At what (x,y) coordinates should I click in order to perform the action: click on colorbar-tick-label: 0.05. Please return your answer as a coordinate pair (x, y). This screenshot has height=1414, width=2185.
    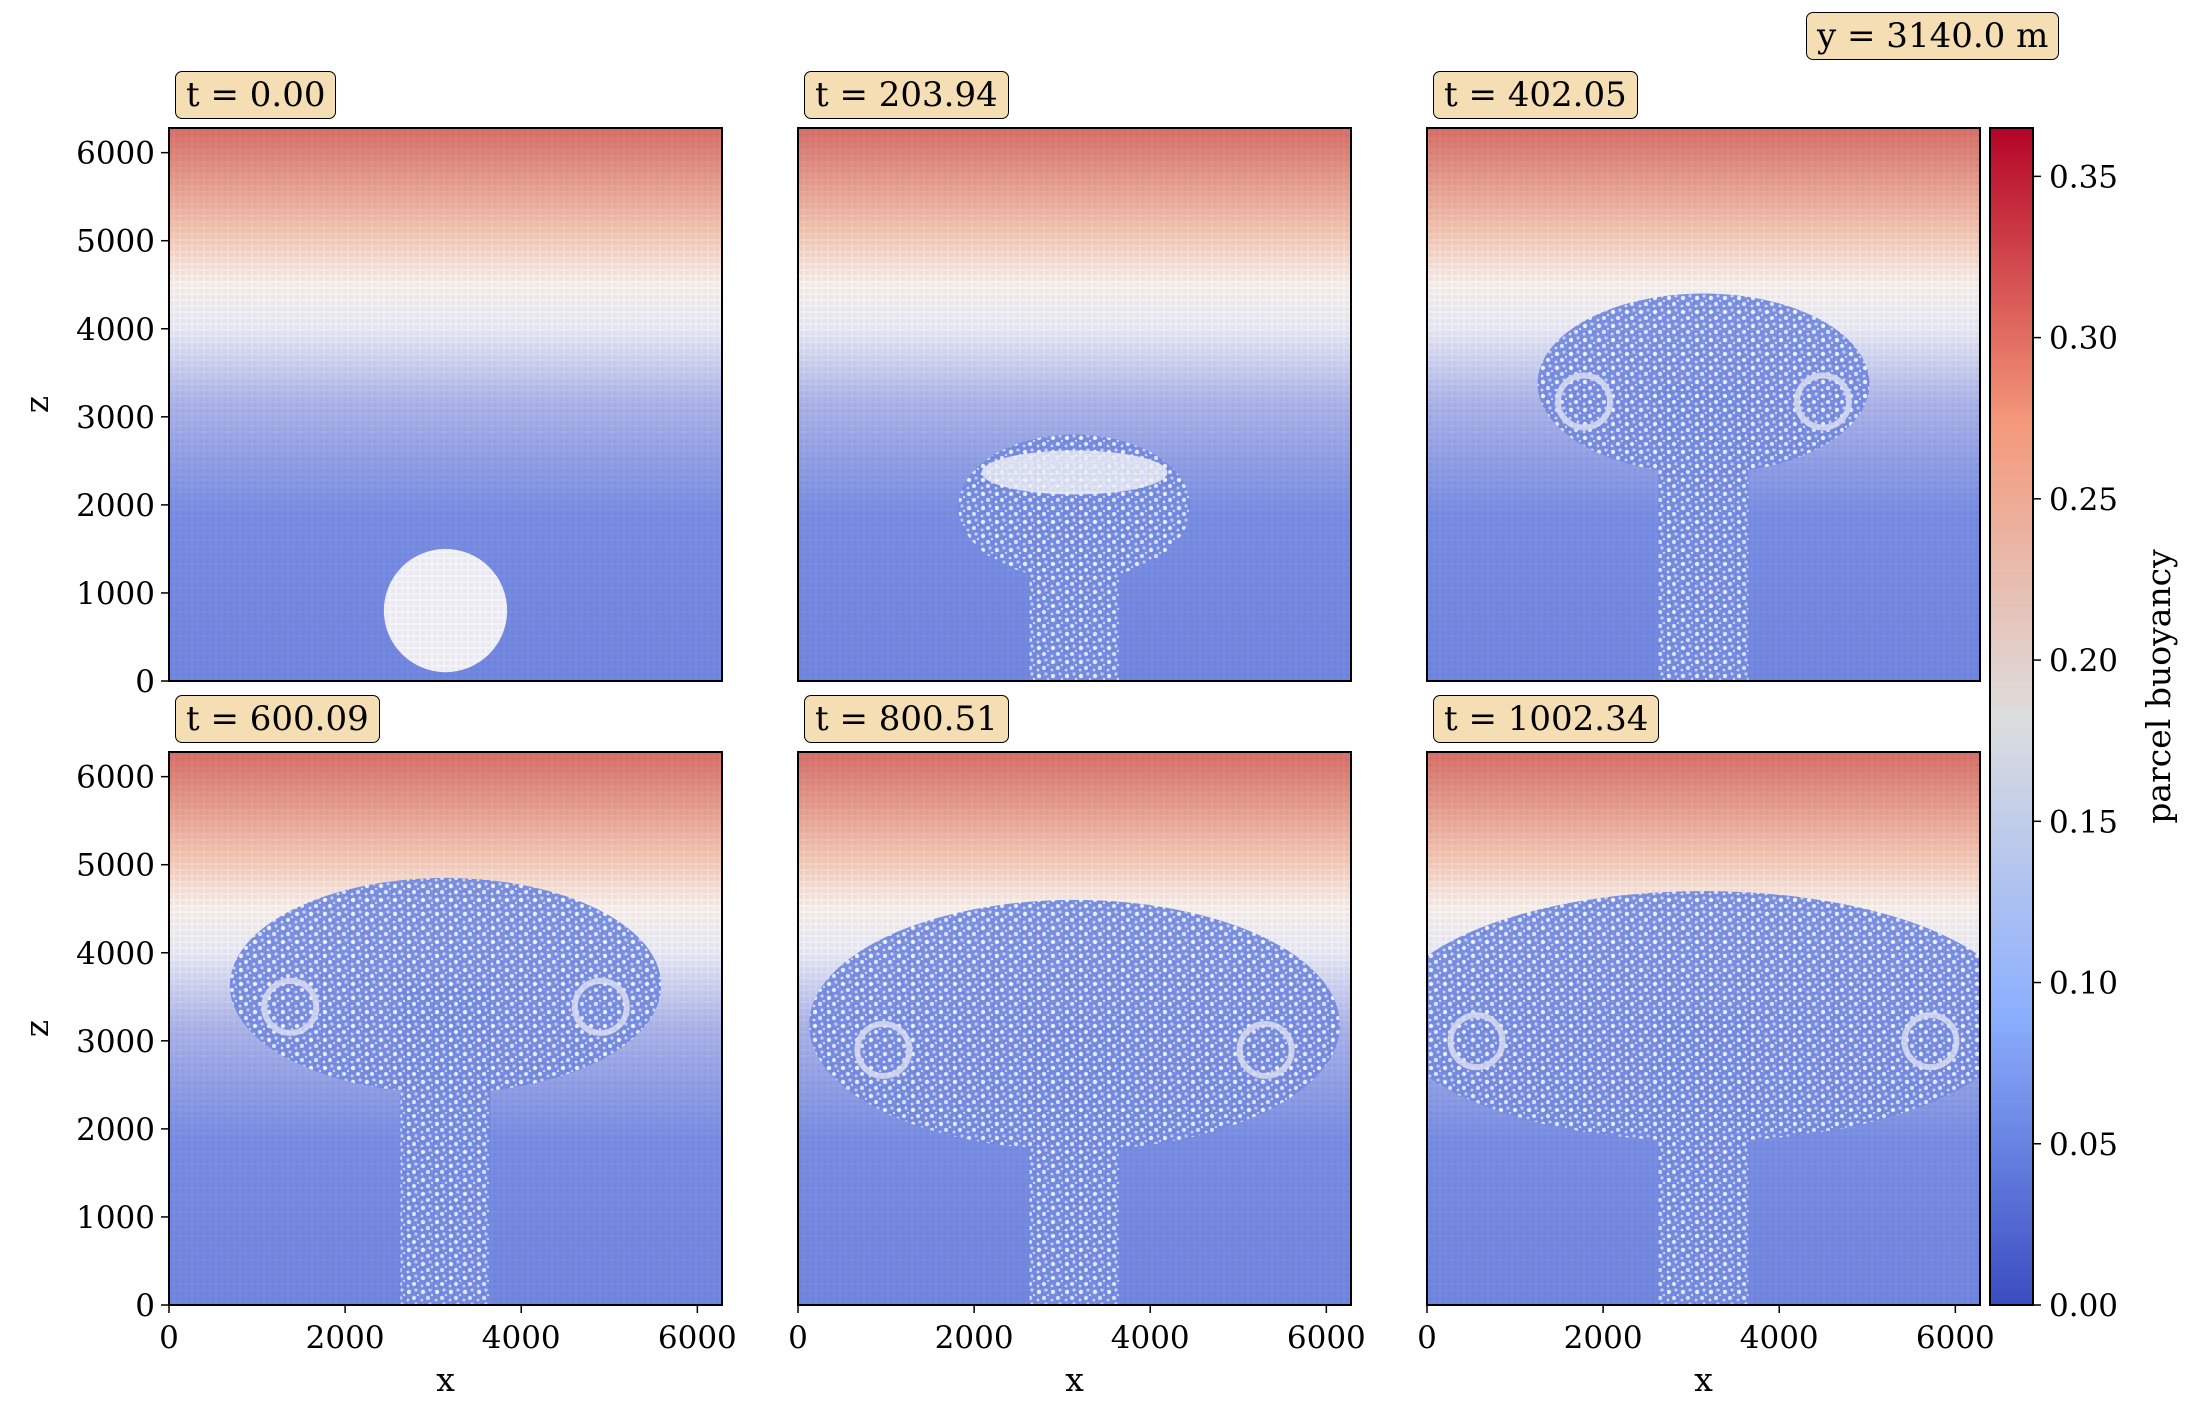
    Looking at the image, I should click on (2083, 1145).